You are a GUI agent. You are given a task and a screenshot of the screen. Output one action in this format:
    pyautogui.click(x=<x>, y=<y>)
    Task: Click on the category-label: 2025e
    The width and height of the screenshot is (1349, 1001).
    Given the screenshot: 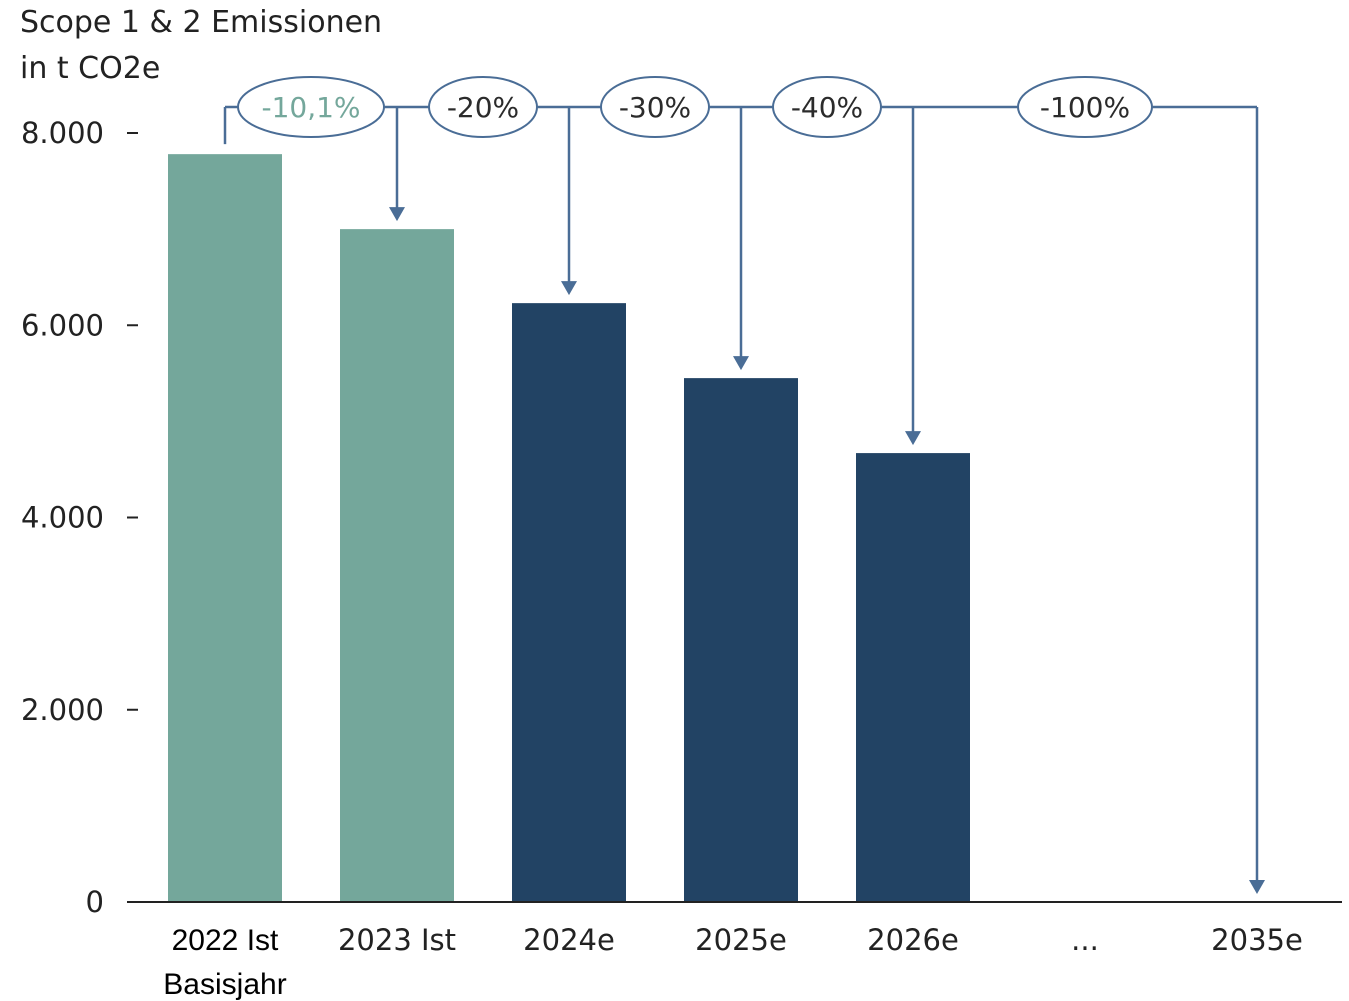 What is the action you would take?
    pyautogui.click(x=741, y=940)
    